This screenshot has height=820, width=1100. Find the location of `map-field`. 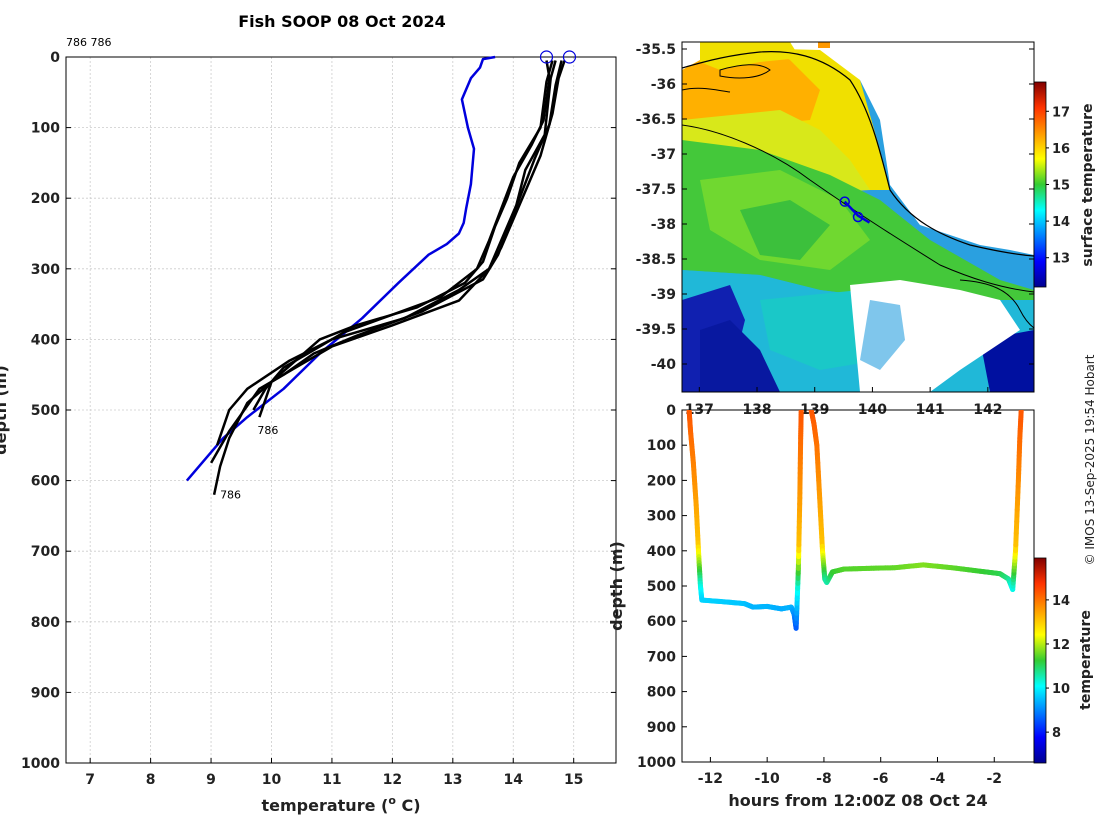

map-field is located at coordinates (858, 217).